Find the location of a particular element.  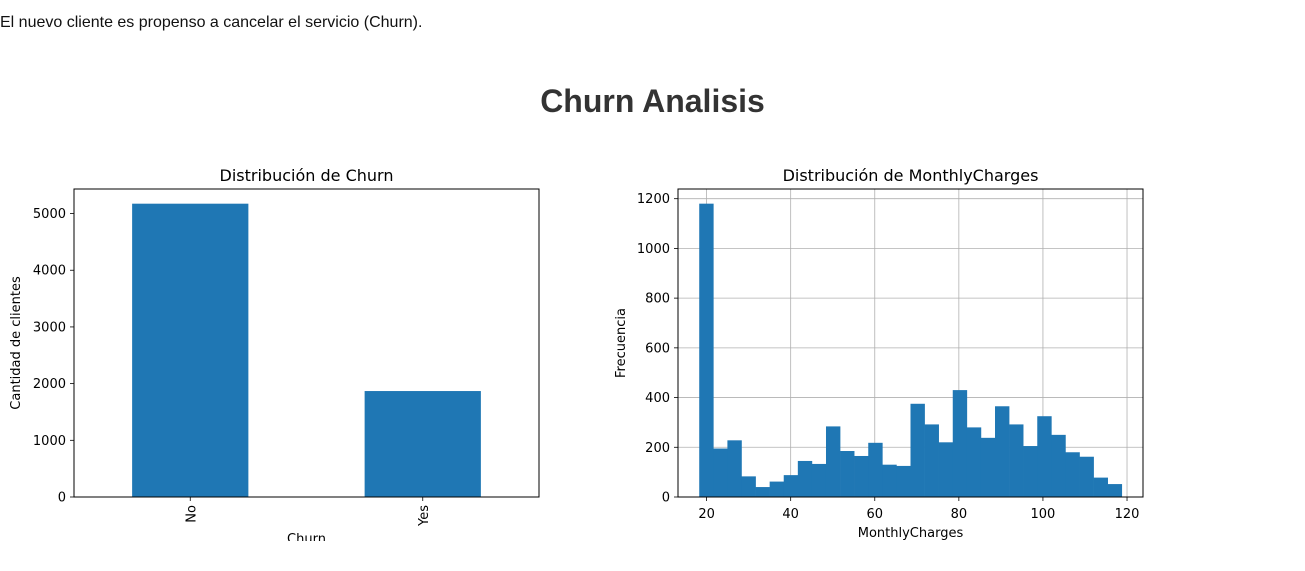

chart1-ytick-label: 1000 is located at coordinates (49, 441).